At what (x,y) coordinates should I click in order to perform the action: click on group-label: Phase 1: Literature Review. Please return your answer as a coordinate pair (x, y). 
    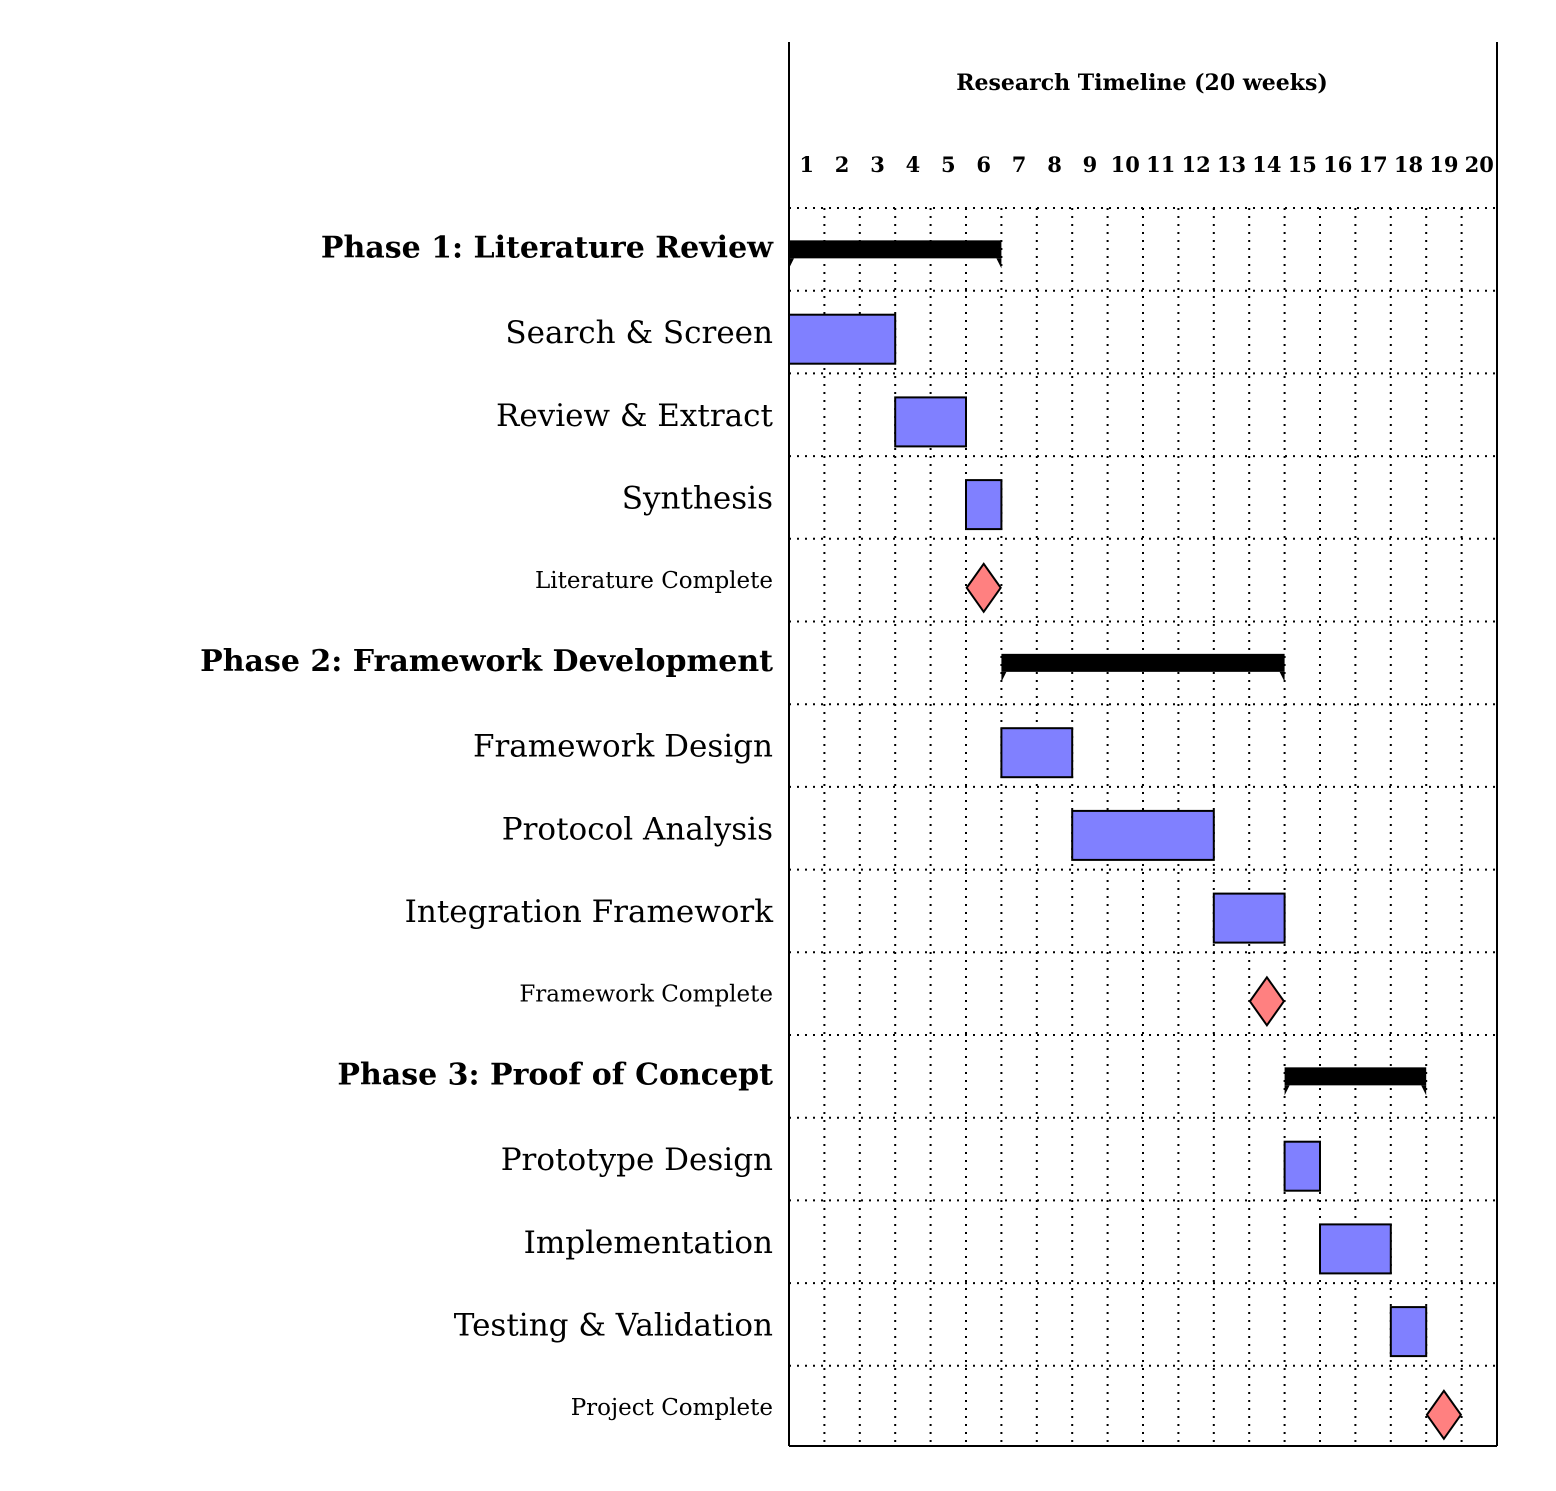
    Looking at the image, I should click on (547, 247).